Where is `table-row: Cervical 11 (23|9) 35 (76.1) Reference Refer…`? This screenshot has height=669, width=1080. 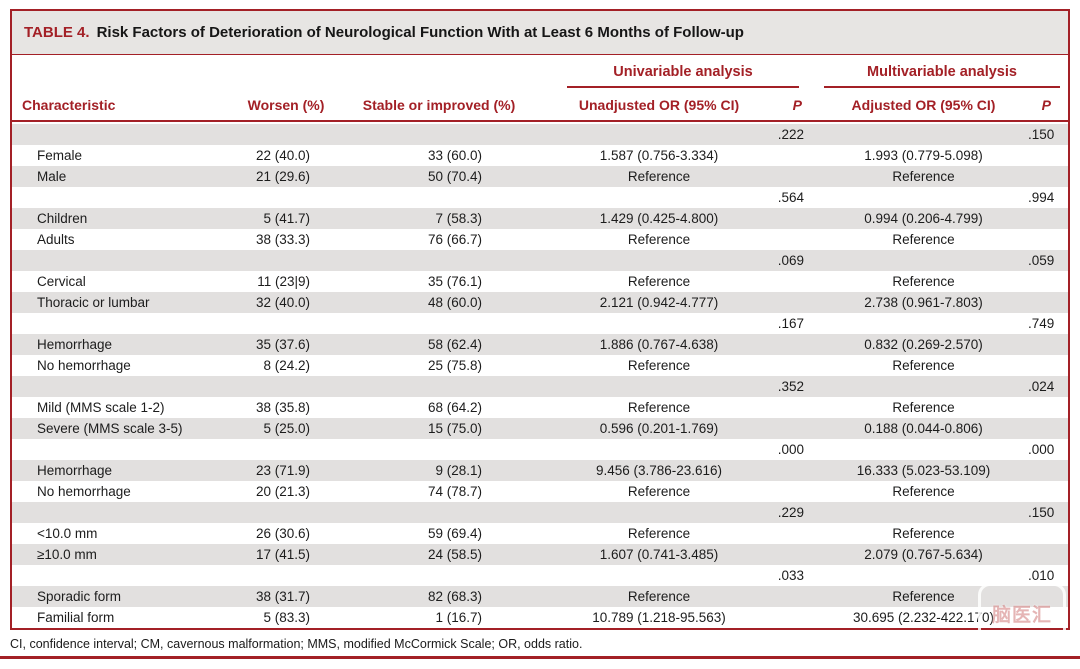 table-row: Cervical 11 (23|9) 35 (76.1) Reference Refer… is located at coordinates (540, 281).